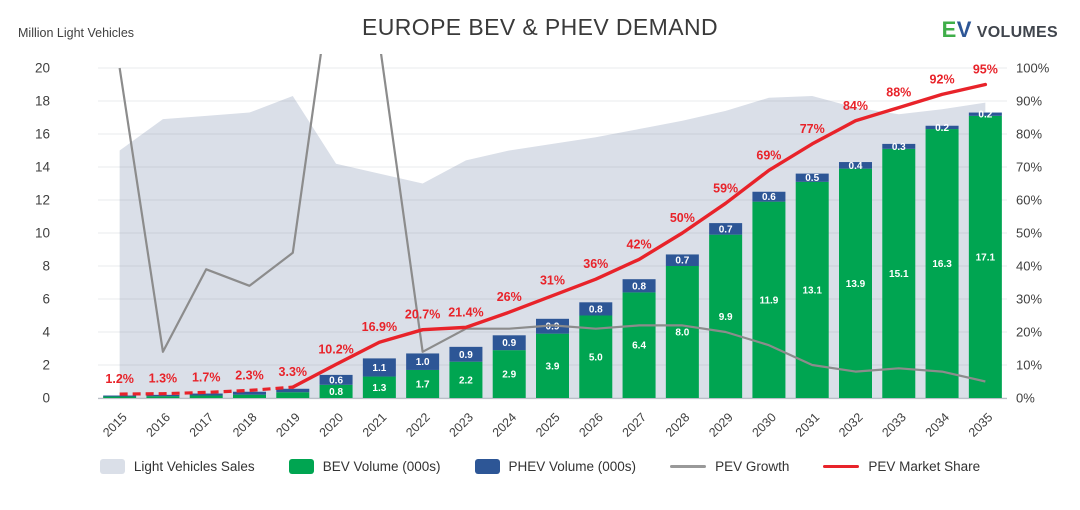 Image resolution: width=1080 pixels, height=510 pixels. I want to click on bev-bar-label: 1.7, so click(423, 384).